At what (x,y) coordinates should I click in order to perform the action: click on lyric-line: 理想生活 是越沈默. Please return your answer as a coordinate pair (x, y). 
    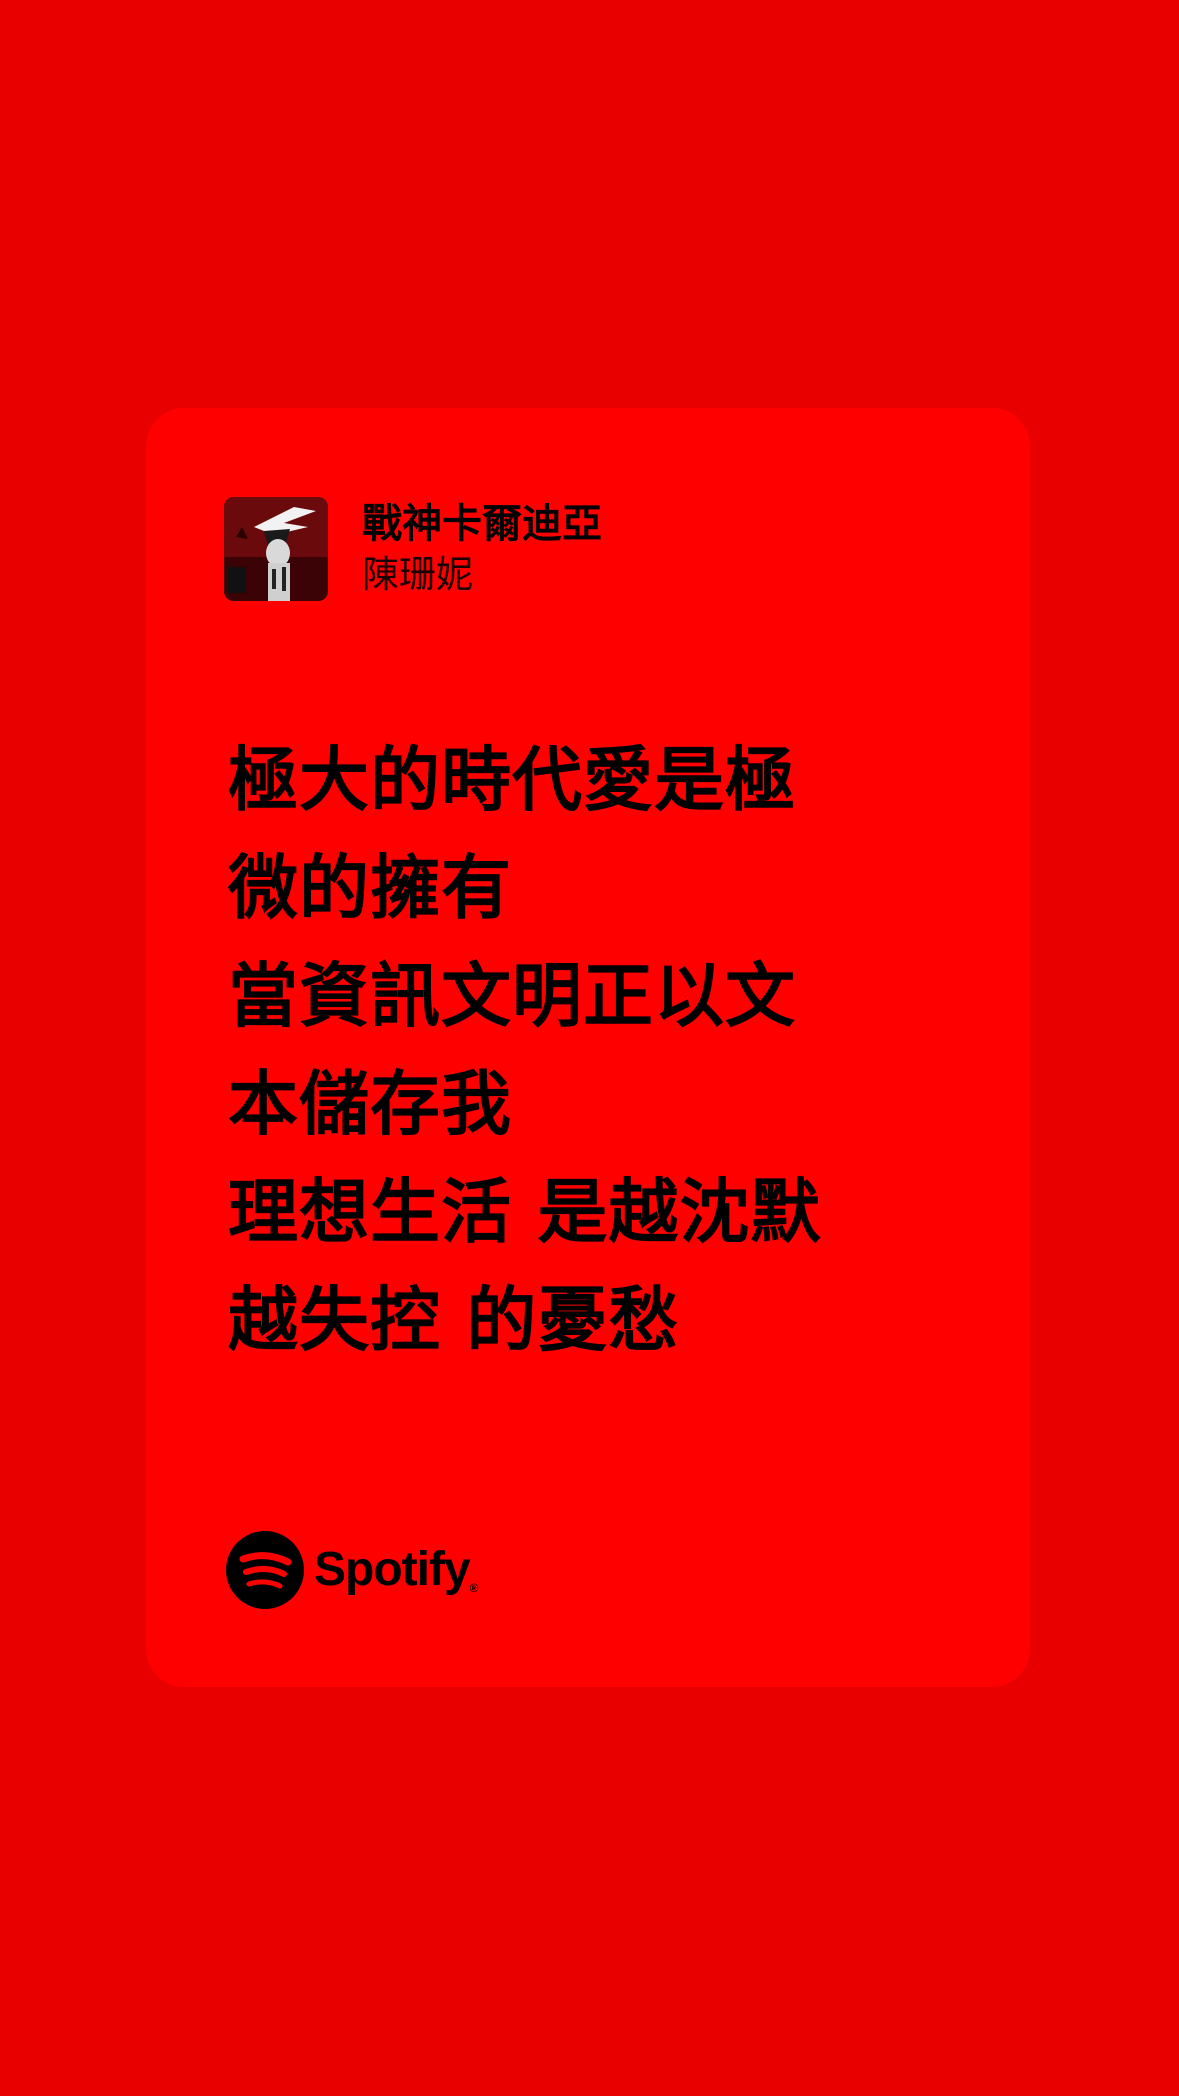
    Looking at the image, I should click on (525, 1212).